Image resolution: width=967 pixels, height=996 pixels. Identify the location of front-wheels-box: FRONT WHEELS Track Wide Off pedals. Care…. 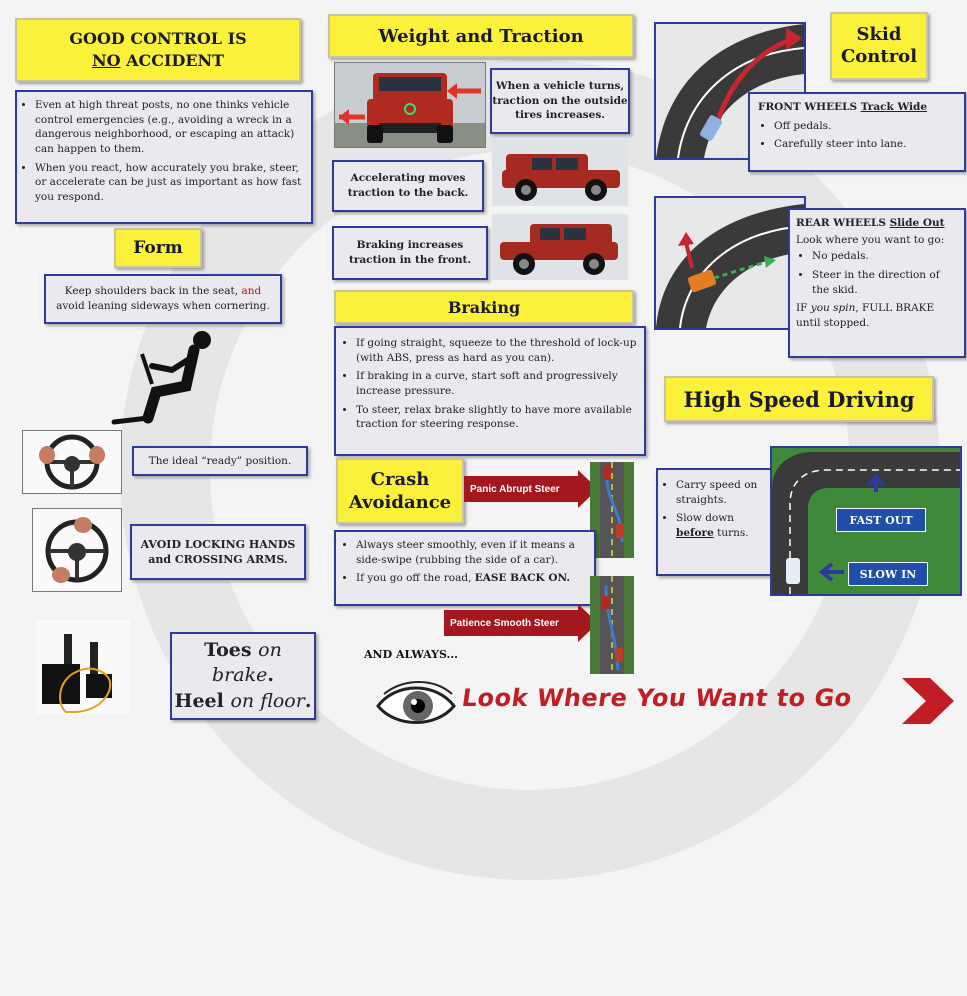
(857, 132).